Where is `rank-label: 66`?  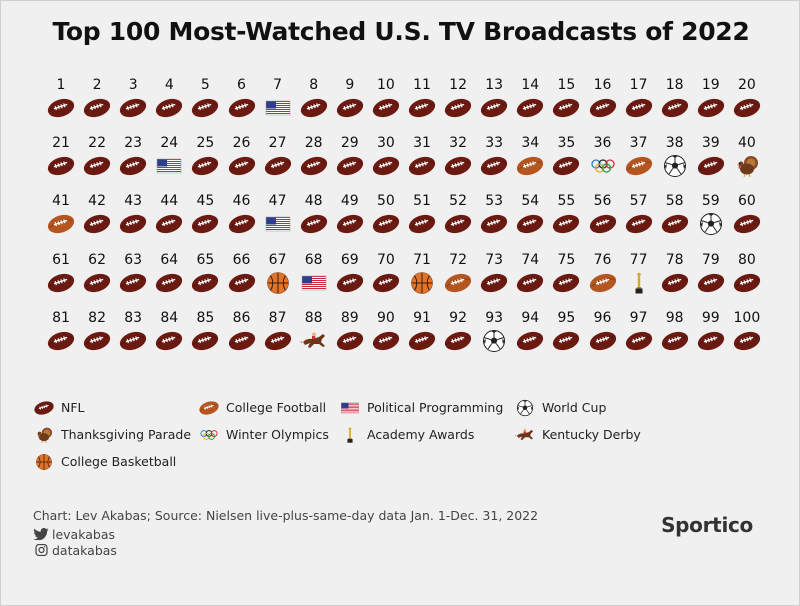
rank-label: 66 is located at coordinates (241, 259).